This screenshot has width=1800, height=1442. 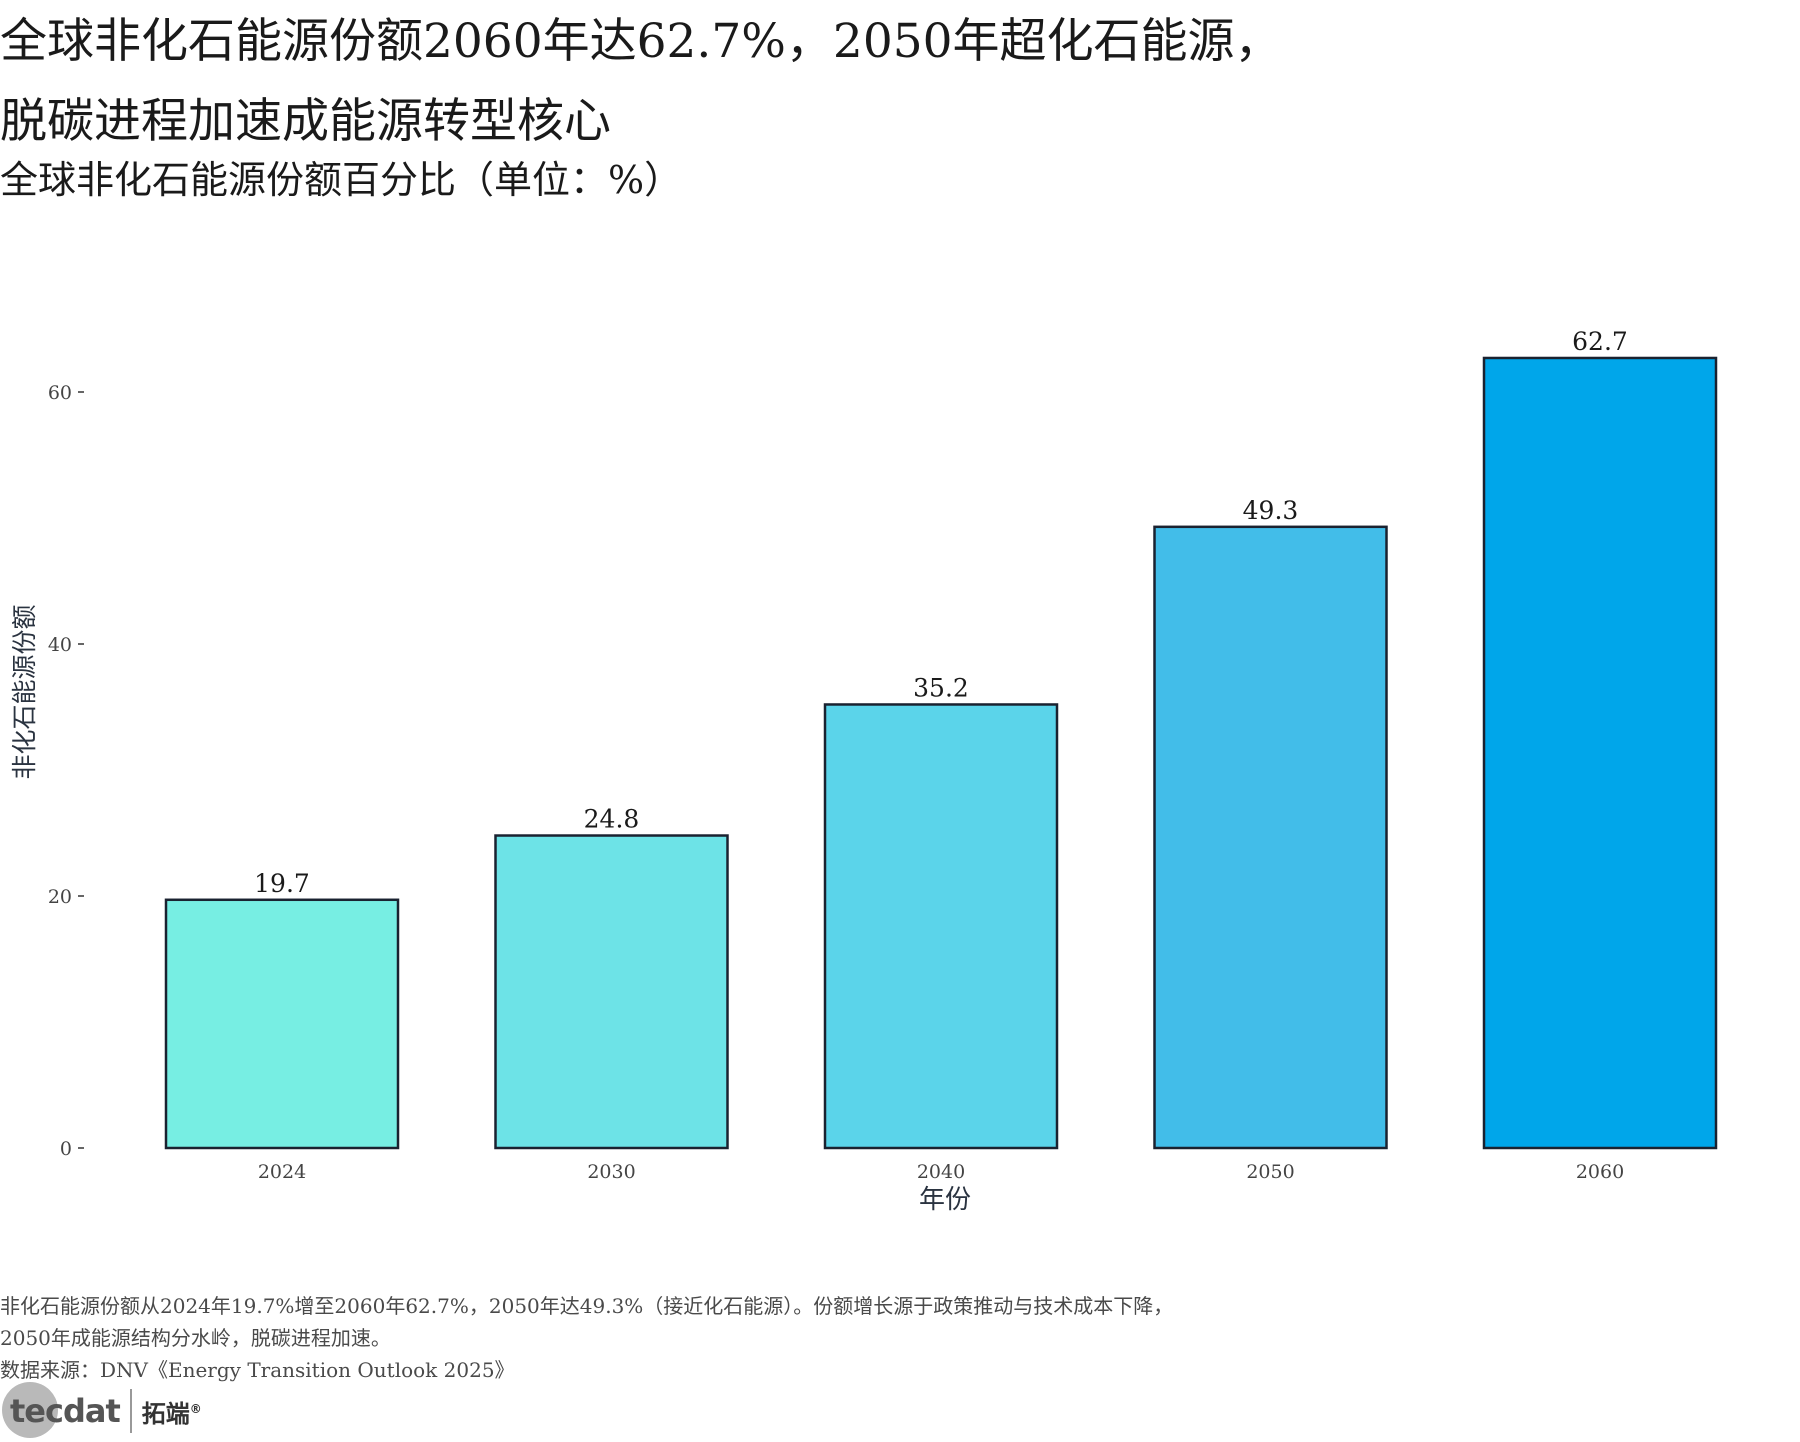 What do you see at coordinates (1270, 1172) in the screenshot?
I see `x-tick-label-2050: 2050` at bounding box center [1270, 1172].